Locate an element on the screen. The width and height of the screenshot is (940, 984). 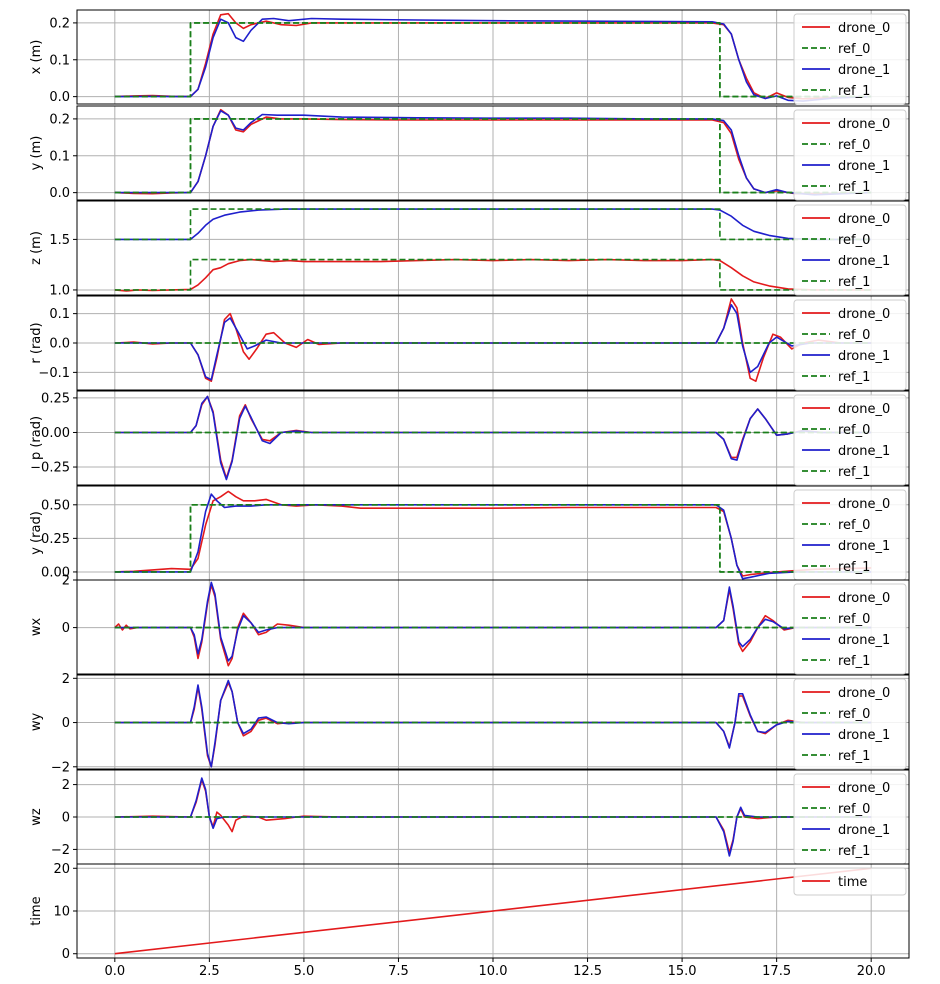
y-tick-label: 10 is located at coordinates (61, 912).